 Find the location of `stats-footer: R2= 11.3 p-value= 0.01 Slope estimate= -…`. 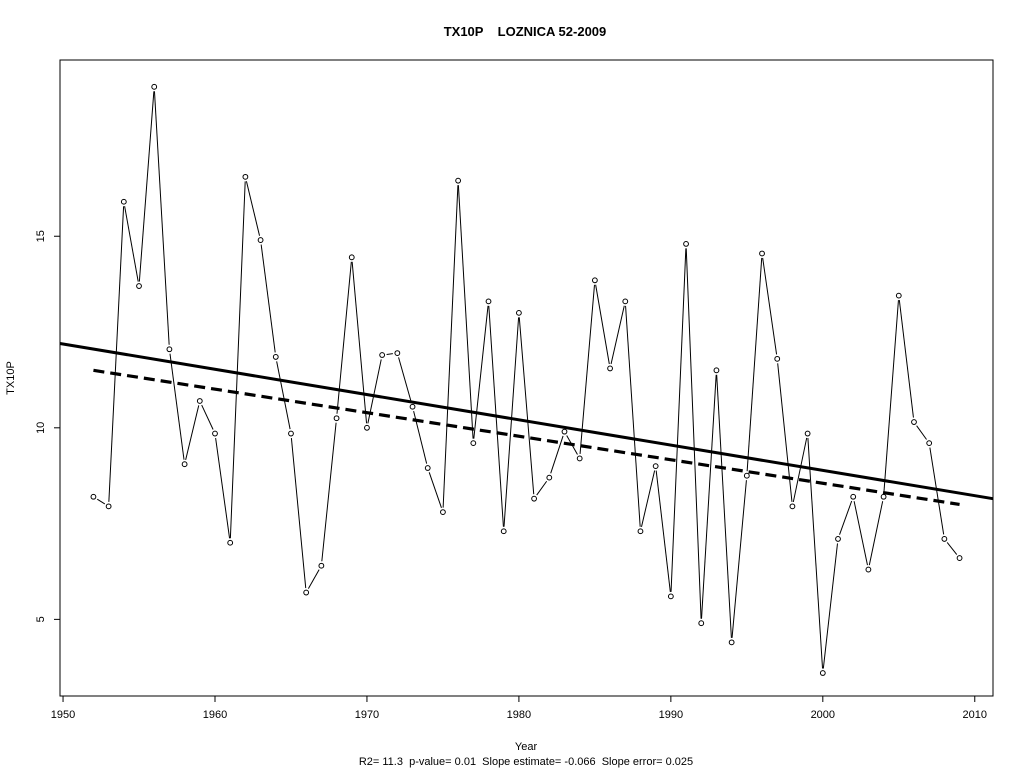

stats-footer: R2= 11.3 p-value= 0.01 Slope estimate= -… is located at coordinates (526, 762).